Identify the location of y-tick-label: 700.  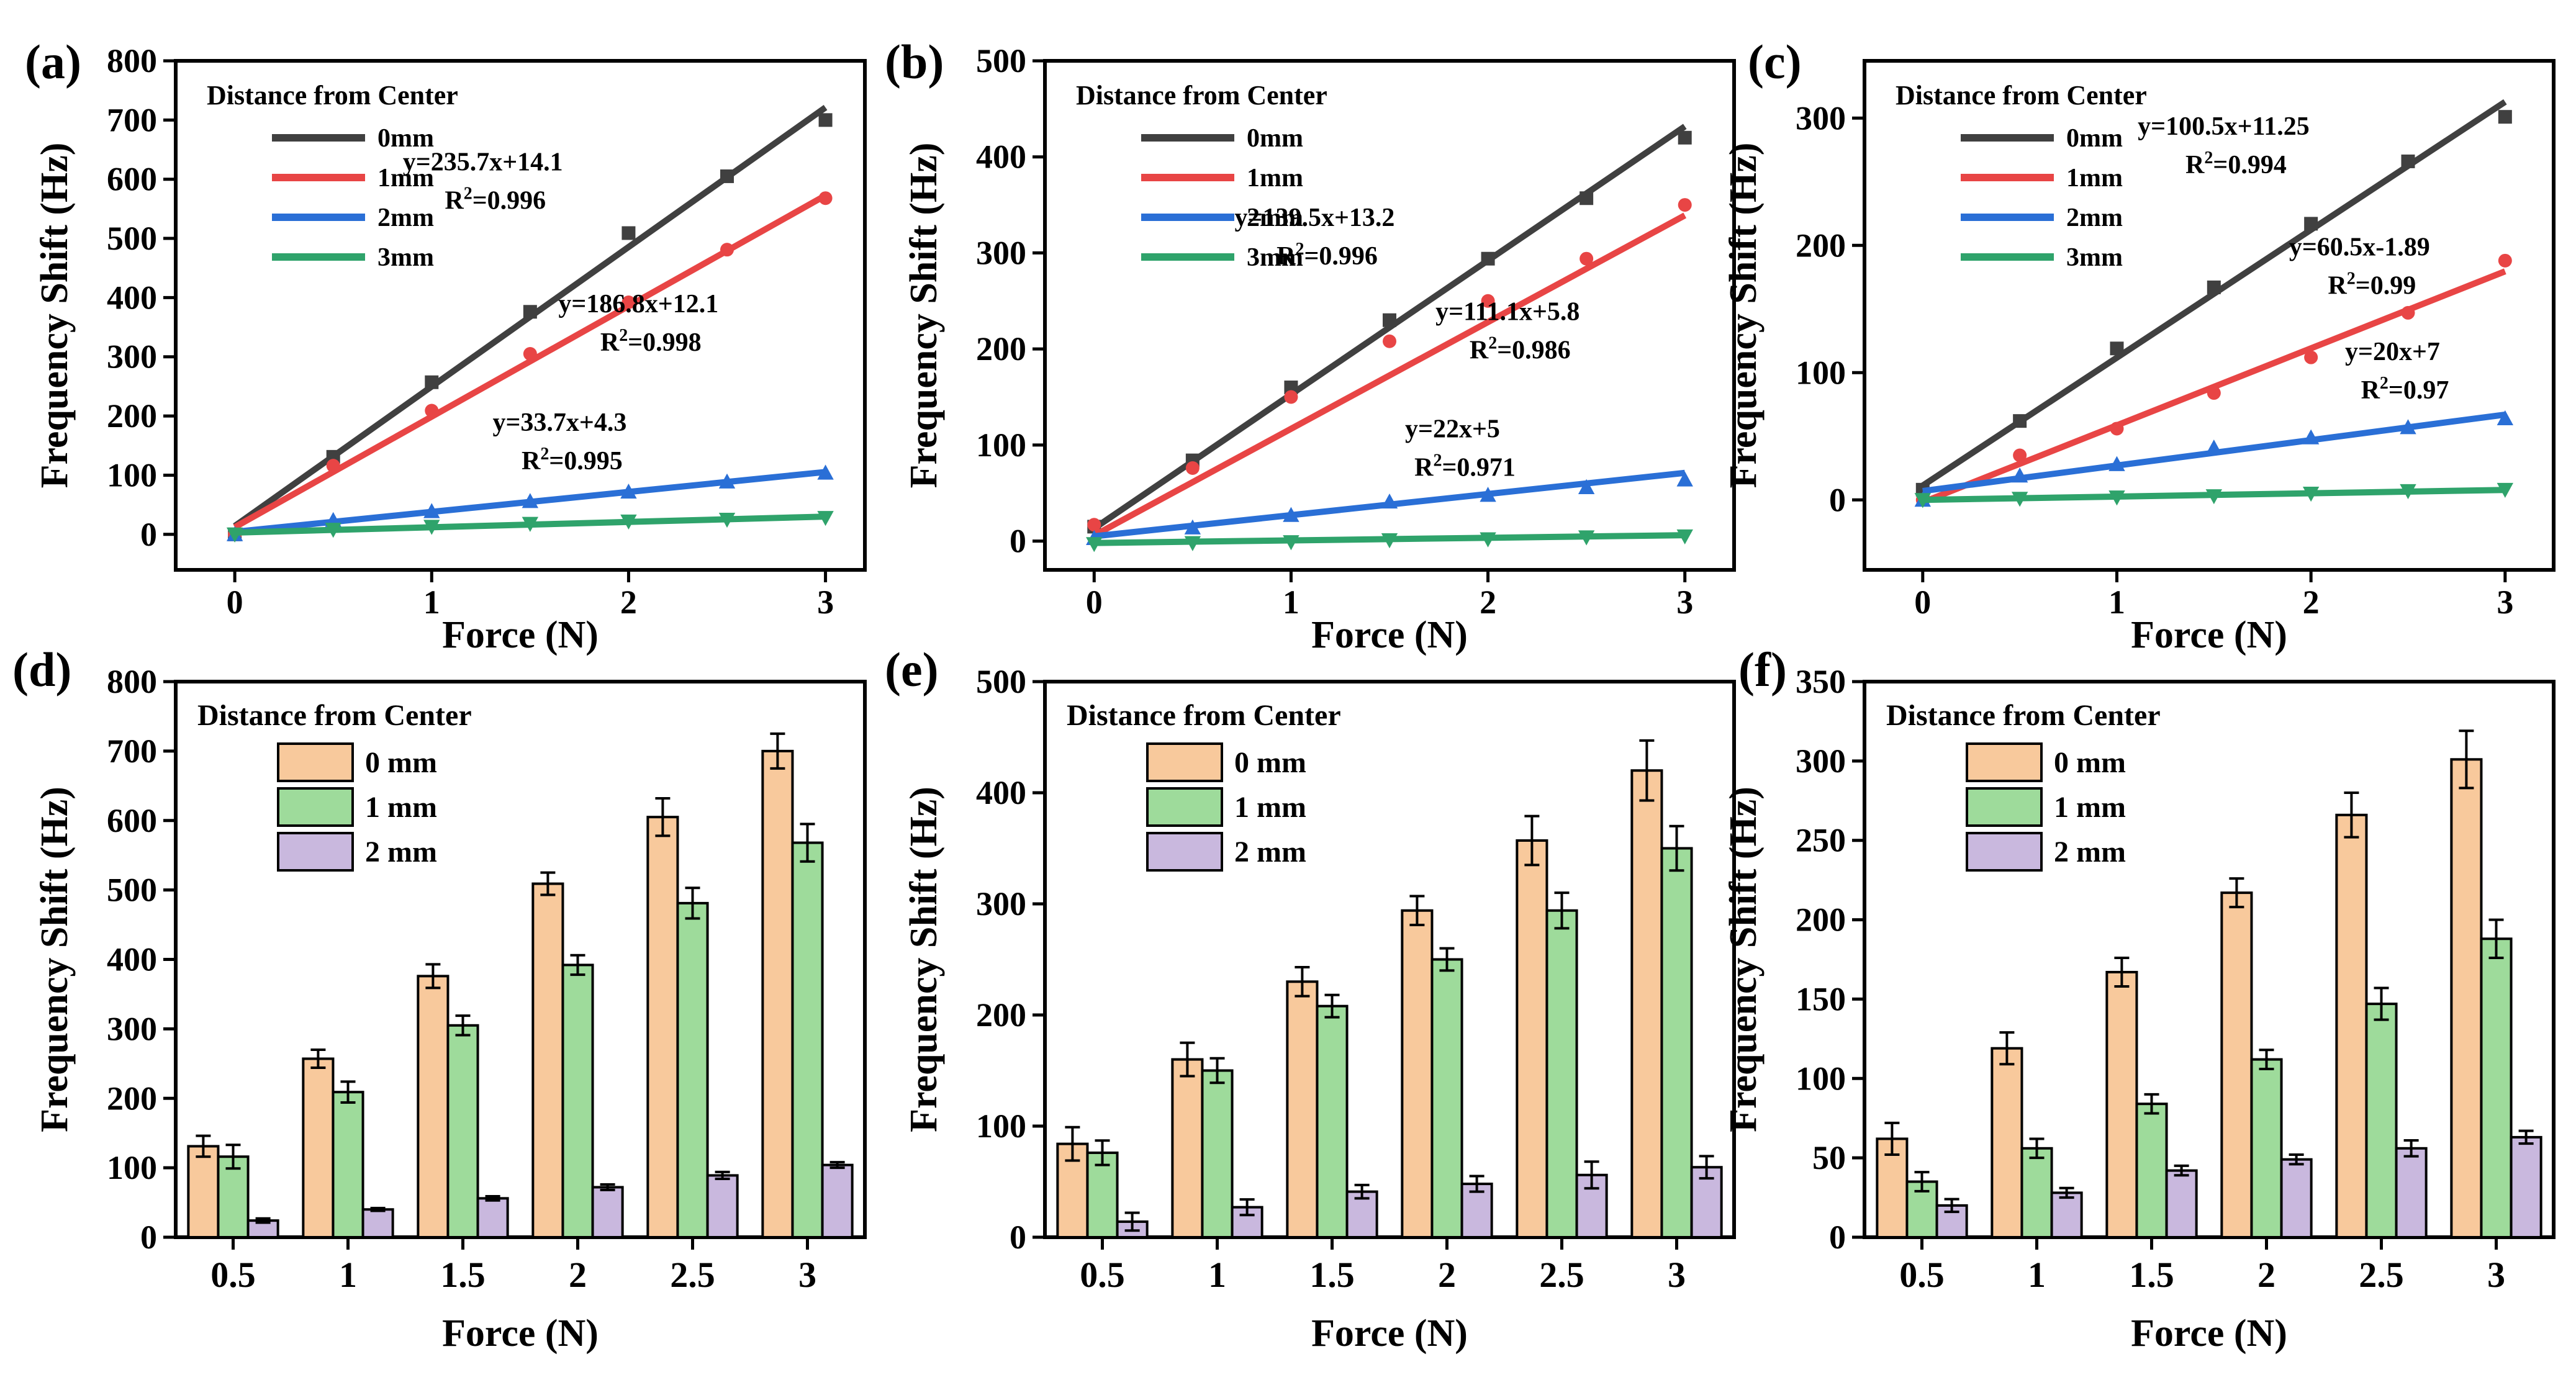
(132, 751).